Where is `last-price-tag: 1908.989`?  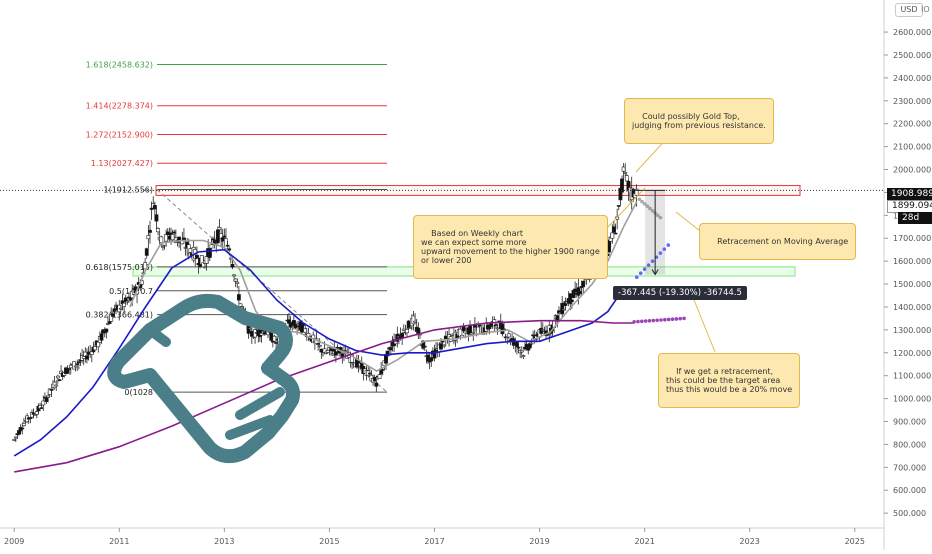
last-price-tag: 1908.989 is located at coordinates (909, 194).